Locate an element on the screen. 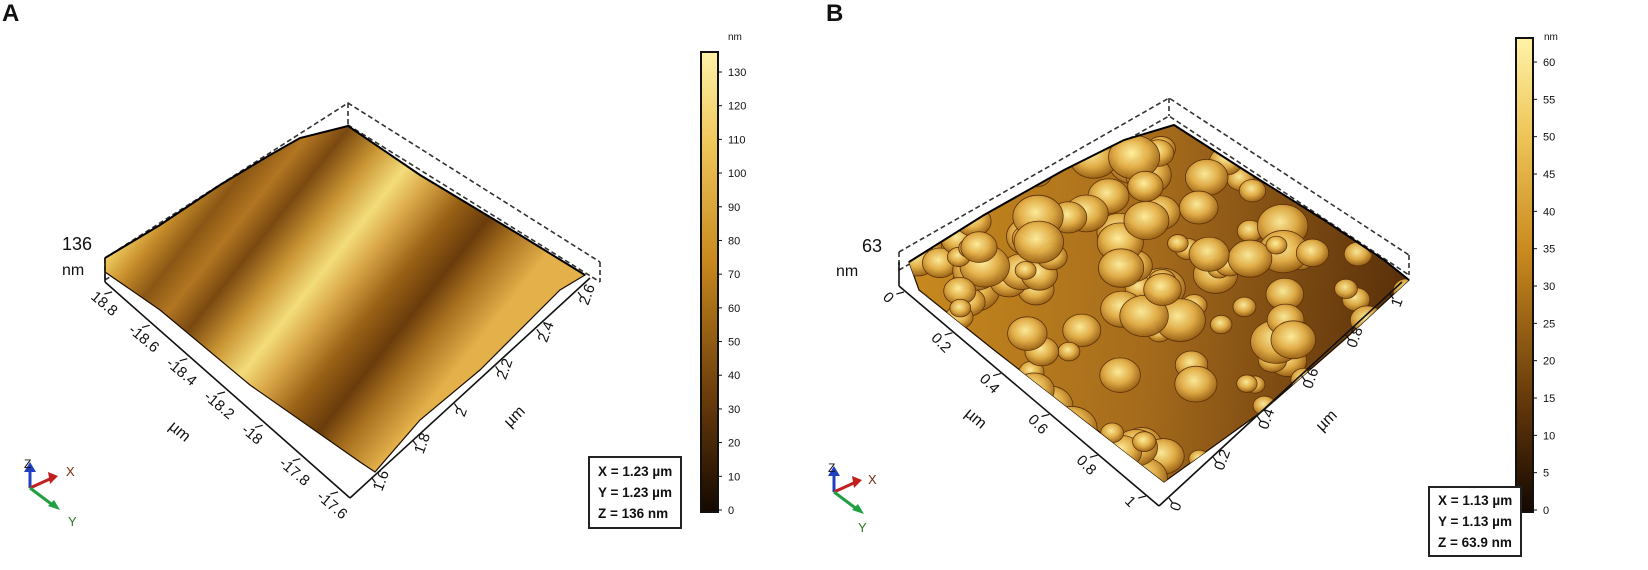 This screenshot has height=570, width=1648. panel-label: B is located at coordinates (835, 13).